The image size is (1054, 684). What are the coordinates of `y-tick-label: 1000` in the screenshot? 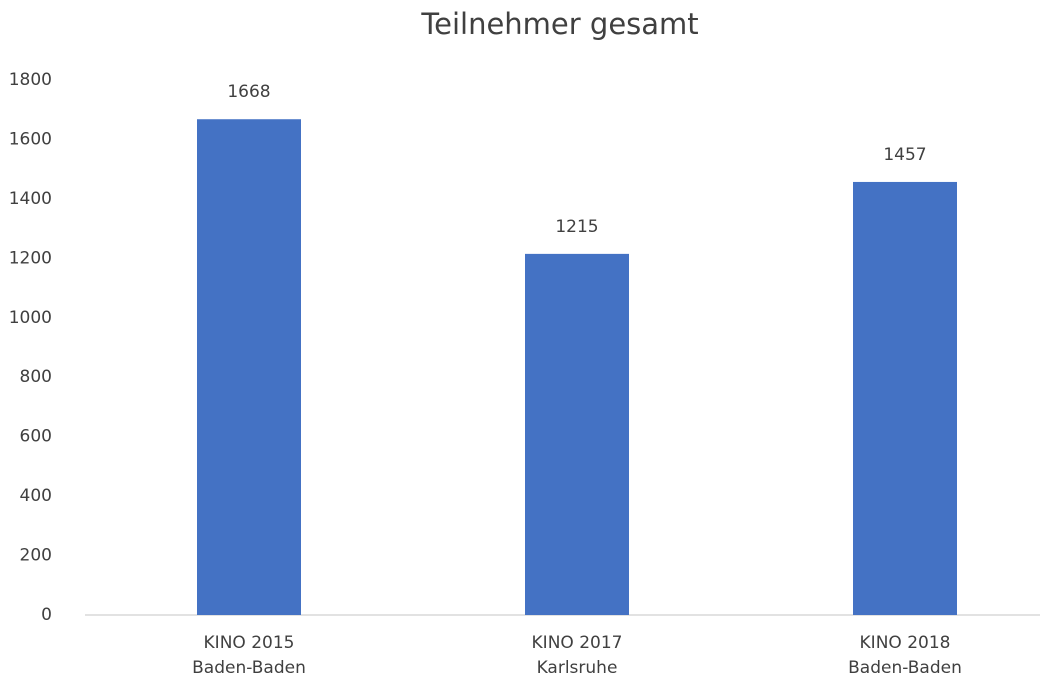 It's located at (30, 318).